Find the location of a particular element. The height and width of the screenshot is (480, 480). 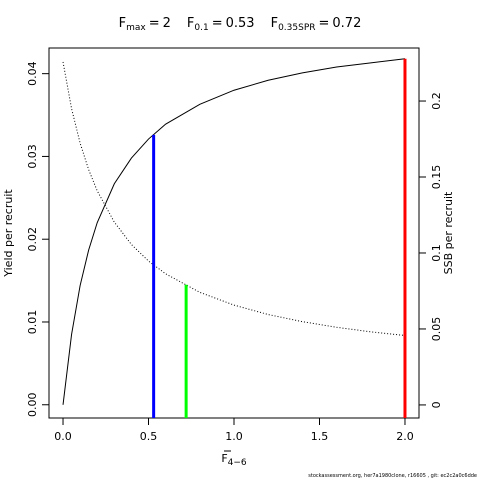

chart-title: Fmax = 2 F0.1 = 0.53 F0.35SPR = 0.72 is located at coordinates (240, 24).